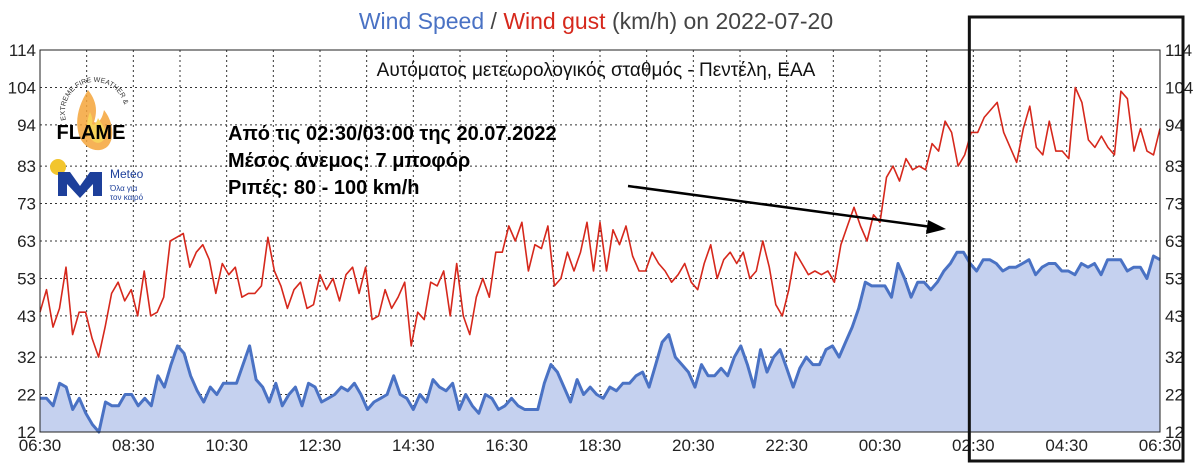 The height and width of the screenshot is (463, 1200). Describe the element at coordinates (786, 445) in the screenshot. I see `x-tick-label: 22:30` at that location.